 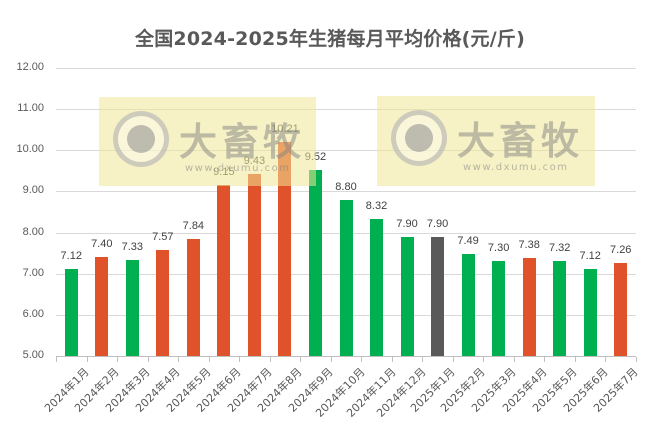 What do you see at coordinates (33, 355) in the screenshot?
I see `y-tick-label: 5.00` at bounding box center [33, 355].